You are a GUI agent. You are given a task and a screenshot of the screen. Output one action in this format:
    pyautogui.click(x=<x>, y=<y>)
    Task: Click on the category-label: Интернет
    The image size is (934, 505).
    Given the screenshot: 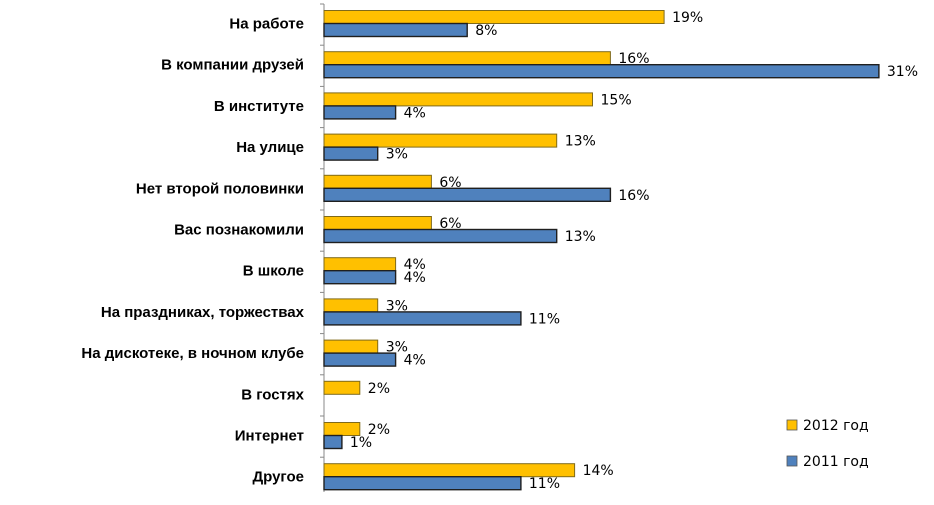 What is the action you would take?
    pyautogui.click(x=269, y=436)
    